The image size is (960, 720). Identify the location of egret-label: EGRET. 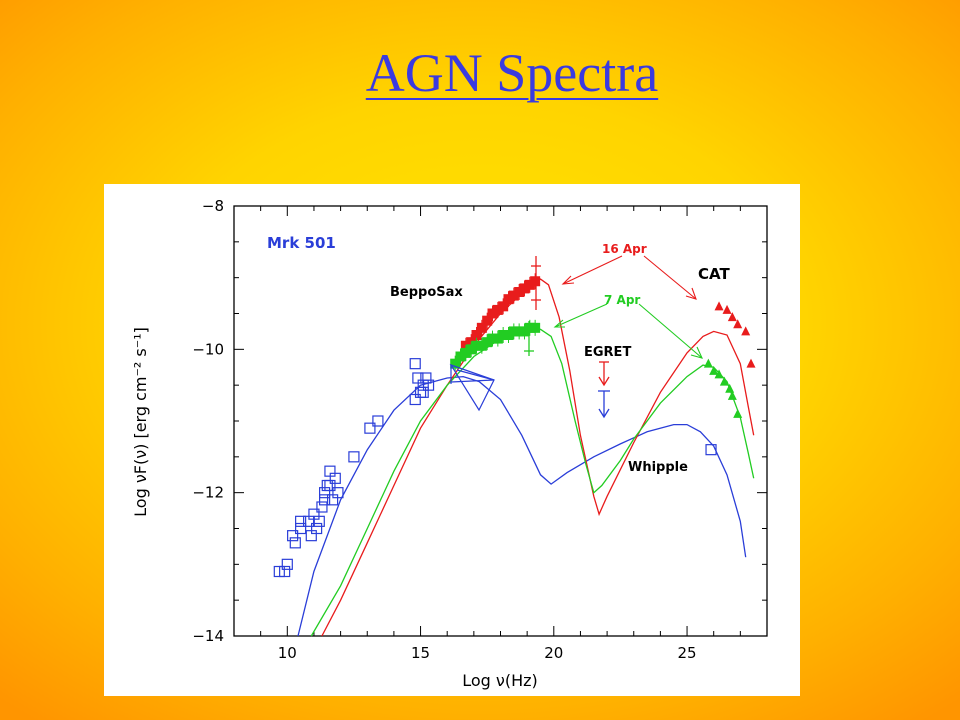
(607, 352).